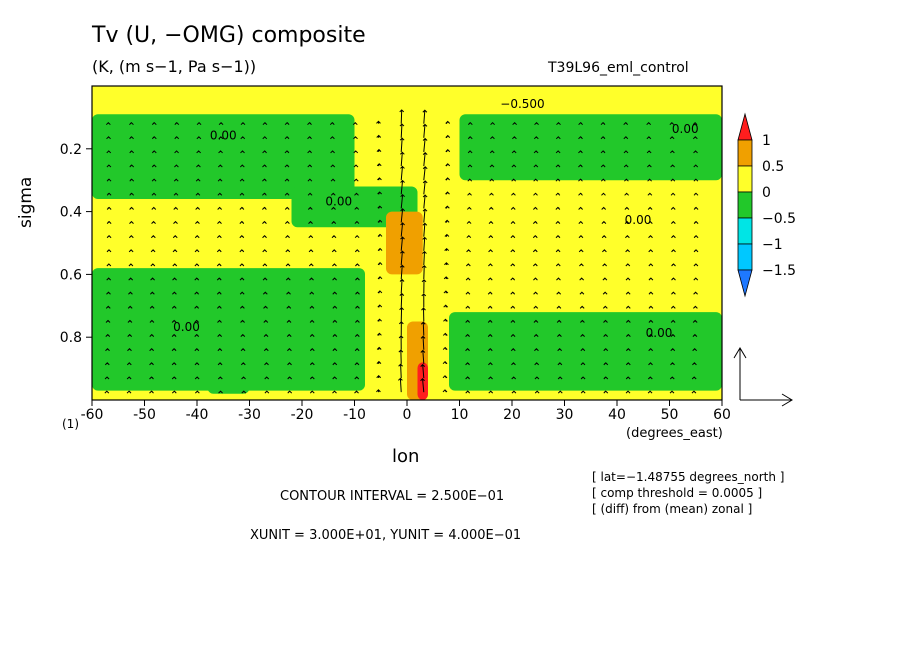 The image size is (904, 654). I want to click on y-tick-label: 0.4, so click(71, 213).